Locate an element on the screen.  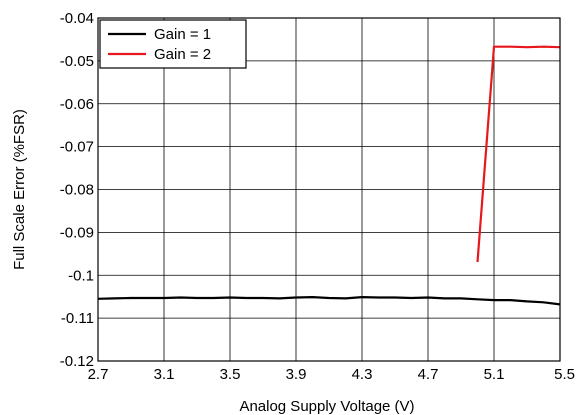
y-tick-label: -0.06 is located at coordinates (77, 104).